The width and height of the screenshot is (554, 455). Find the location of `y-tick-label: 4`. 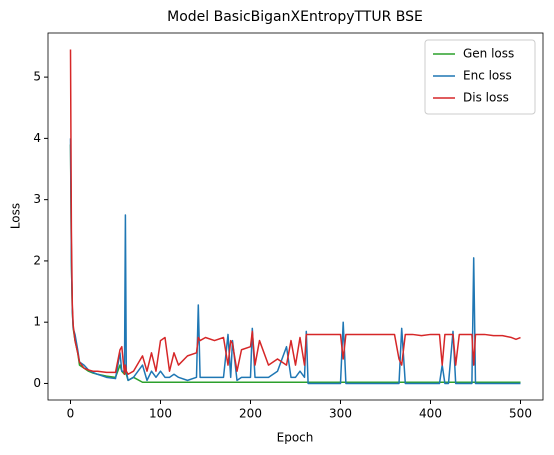

y-tick-label: 4 is located at coordinates (37, 138).